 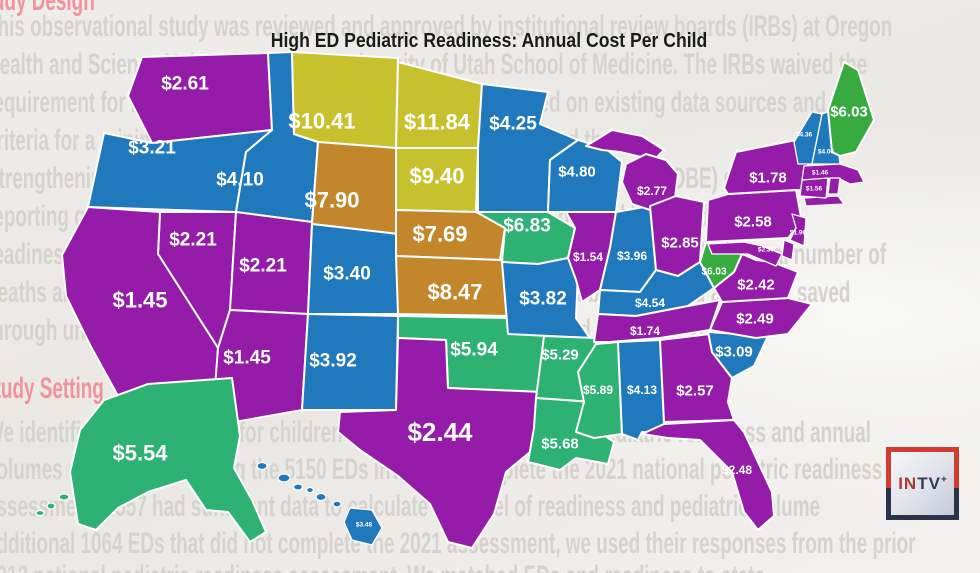 I want to click on state-HI-value: $3.48, so click(x=364, y=525).